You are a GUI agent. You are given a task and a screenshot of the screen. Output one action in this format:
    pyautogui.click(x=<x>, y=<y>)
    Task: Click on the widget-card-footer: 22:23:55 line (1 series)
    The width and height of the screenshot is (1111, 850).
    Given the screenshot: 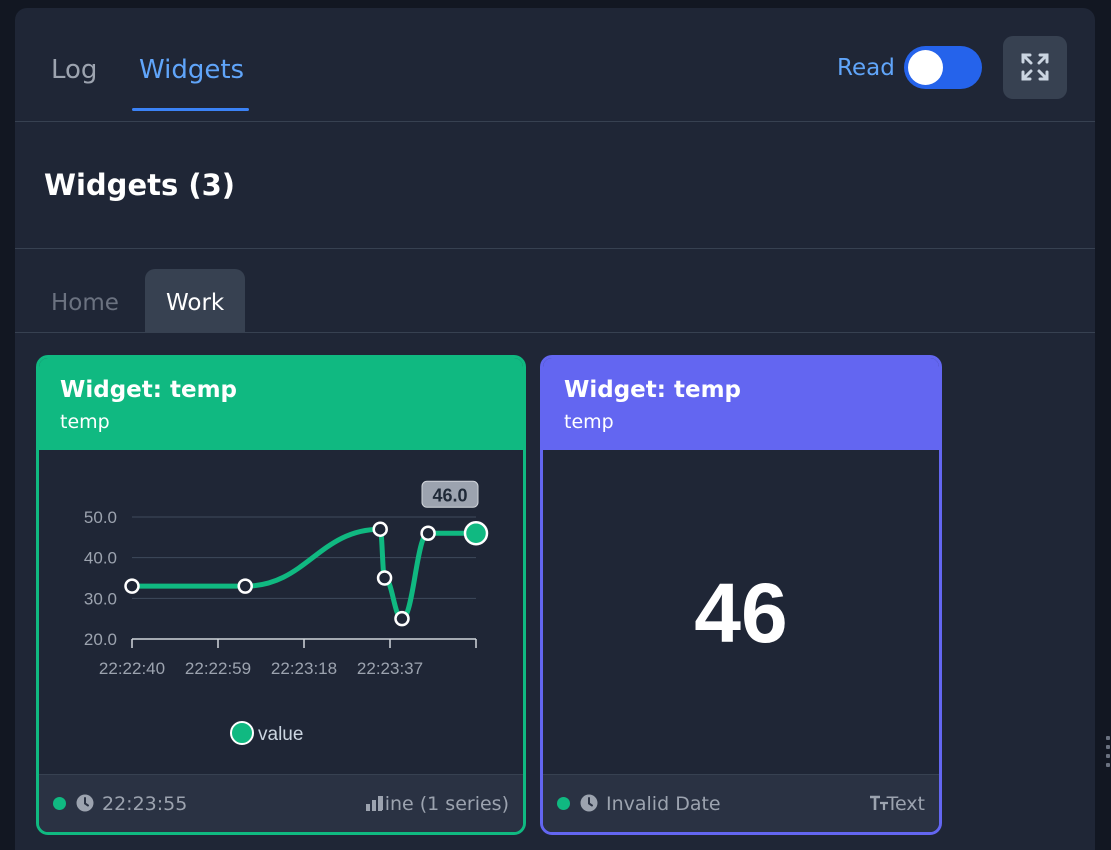 What is the action you would take?
    pyautogui.click(x=281, y=803)
    